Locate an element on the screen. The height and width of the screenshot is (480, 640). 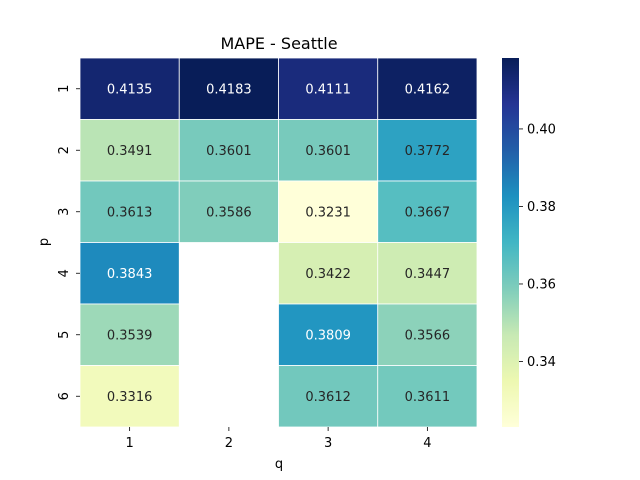
x-tick-label: 1 is located at coordinates (129, 443).